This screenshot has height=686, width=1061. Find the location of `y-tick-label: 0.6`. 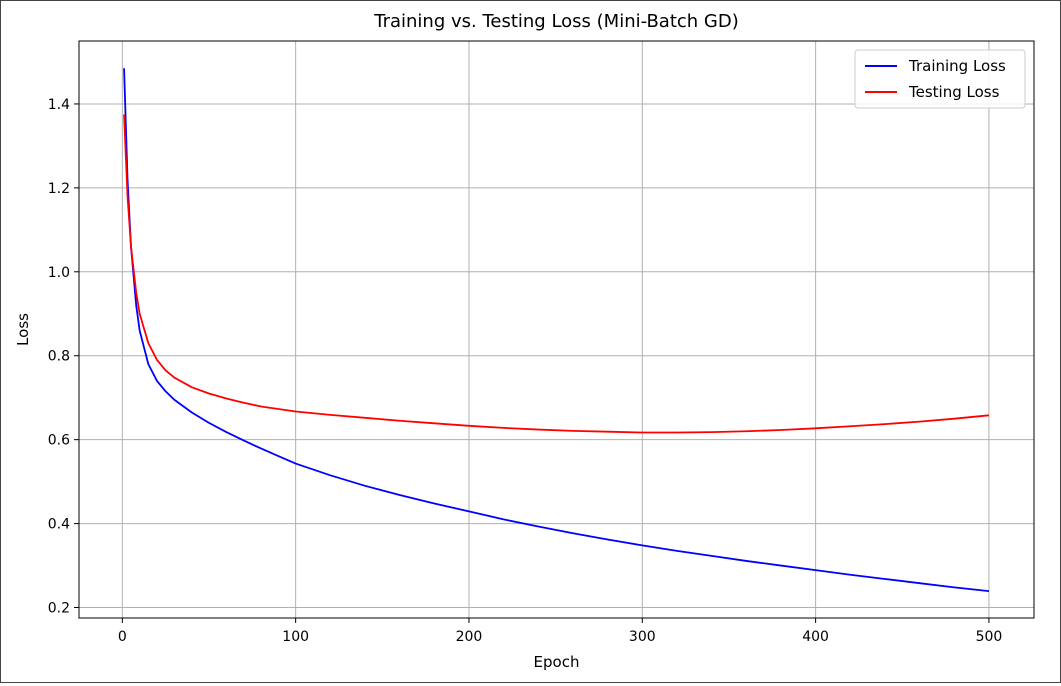

y-tick-label: 0.6 is located at coordinates (59, 441).